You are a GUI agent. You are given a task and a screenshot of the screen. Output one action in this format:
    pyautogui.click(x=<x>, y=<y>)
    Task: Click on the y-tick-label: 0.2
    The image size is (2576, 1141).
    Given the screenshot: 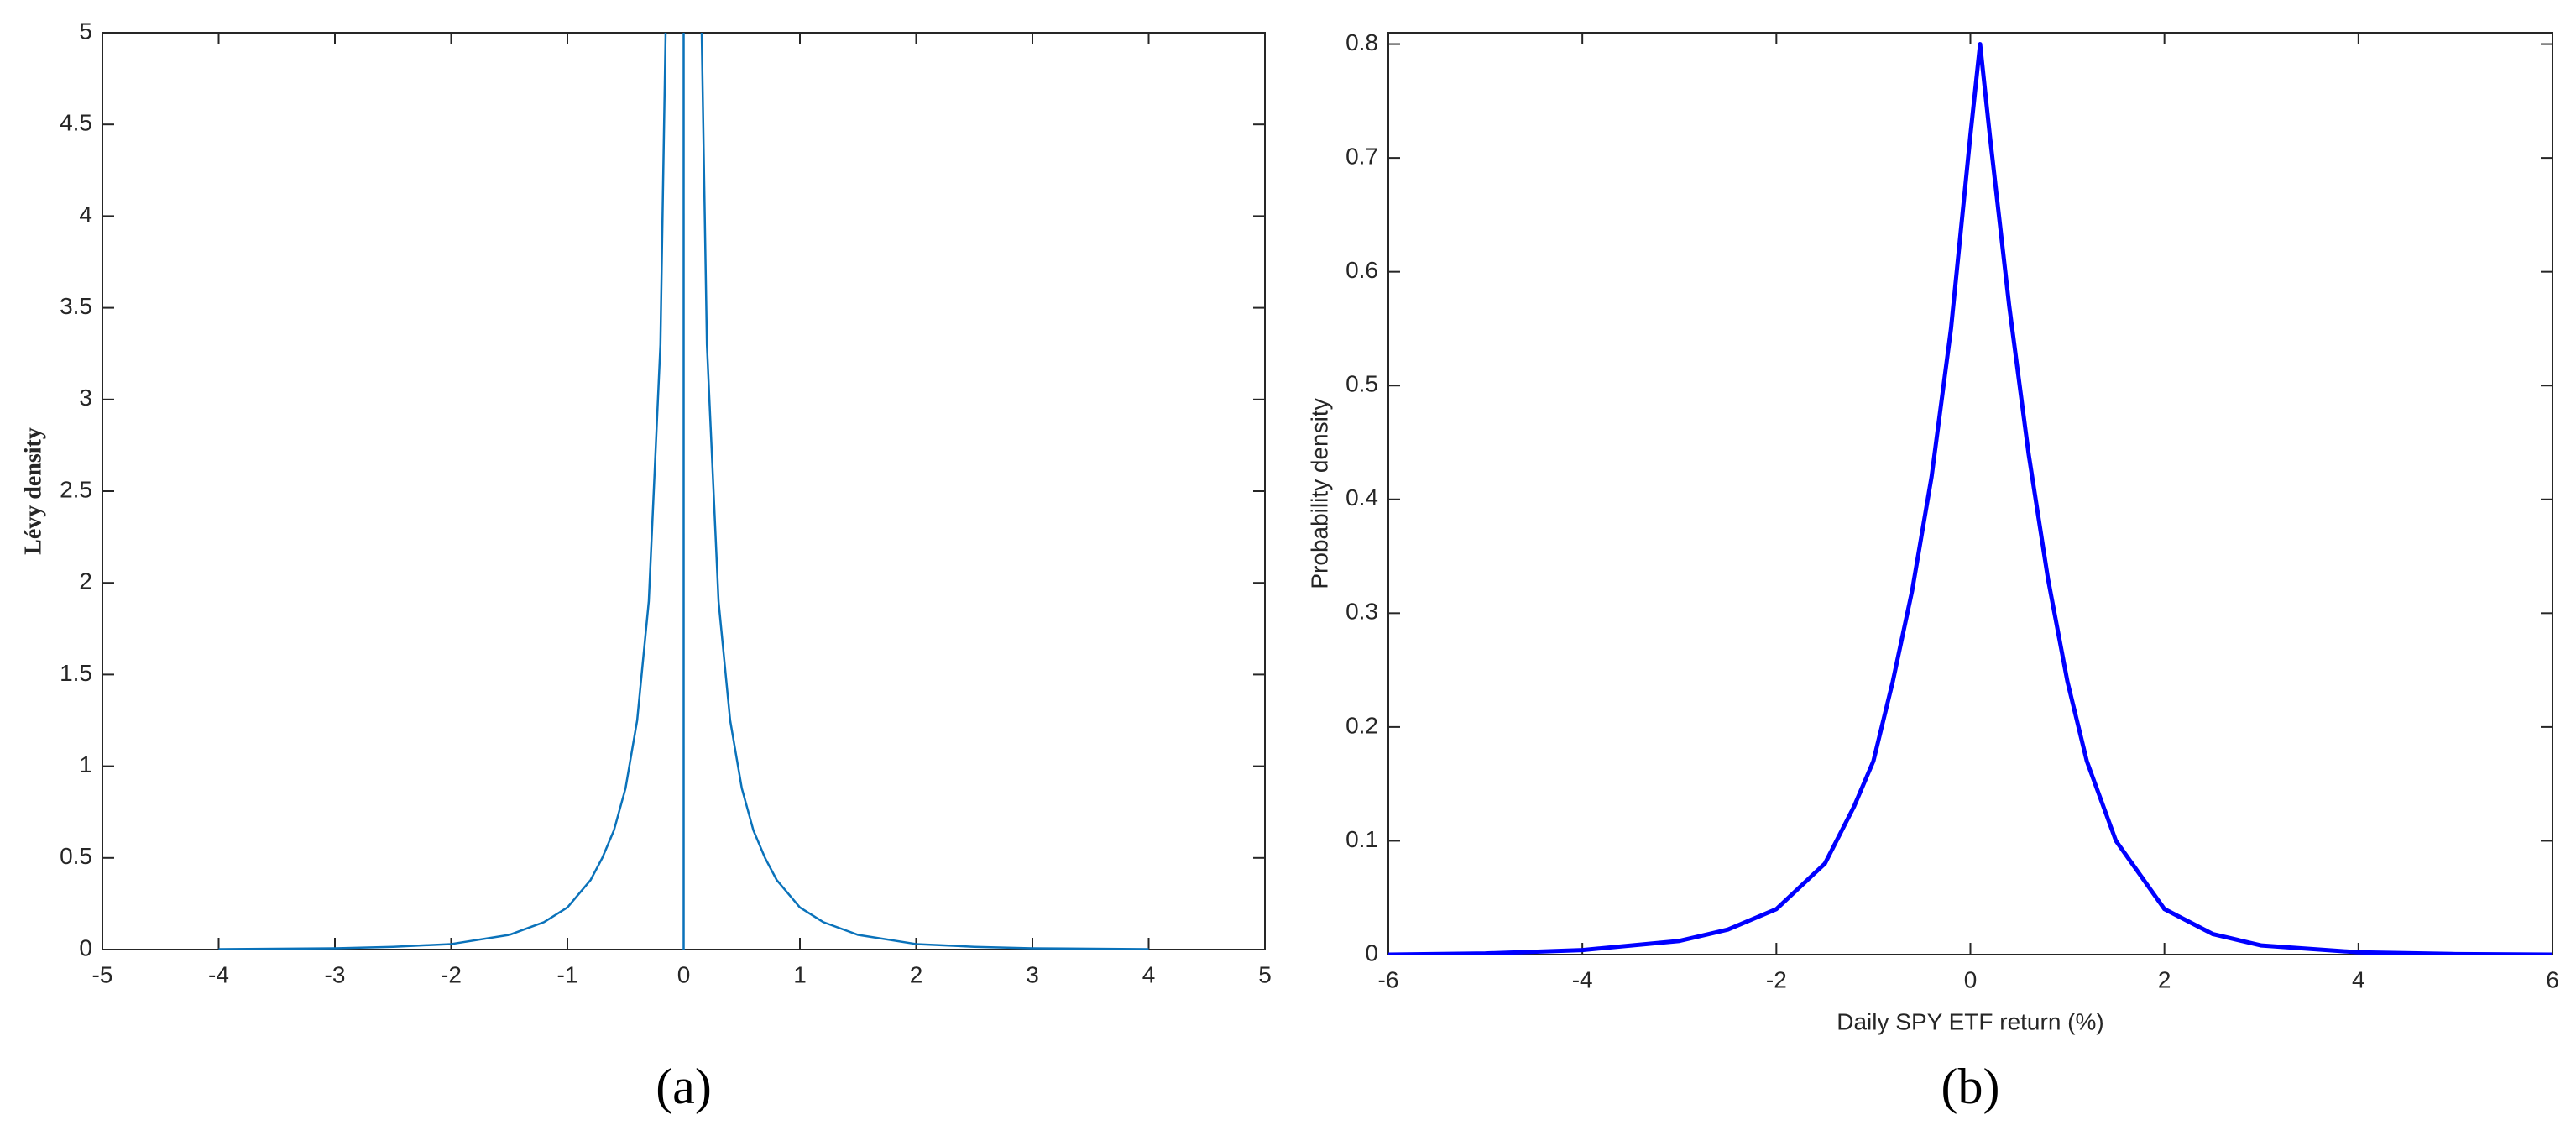 What is the action you would take?
    pyautogui.click(x=1361, y=725)
    